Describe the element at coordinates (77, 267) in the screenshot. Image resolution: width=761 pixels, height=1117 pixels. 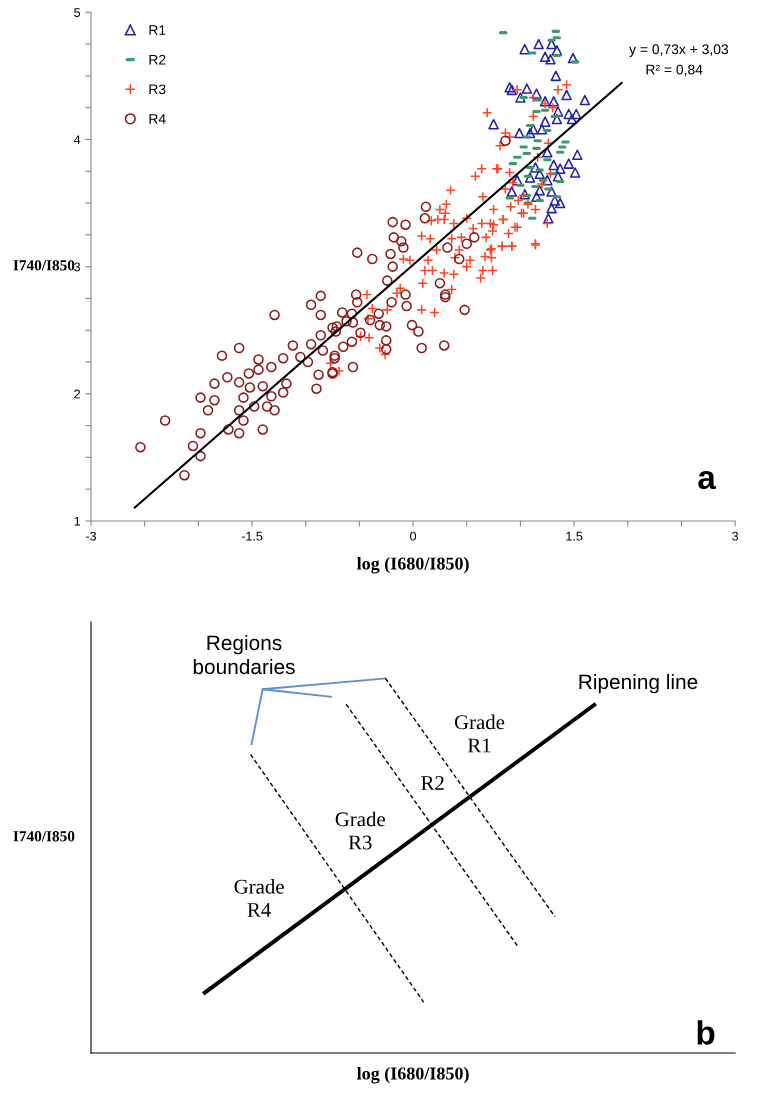
I see `y-tick-label: 3` at that location.